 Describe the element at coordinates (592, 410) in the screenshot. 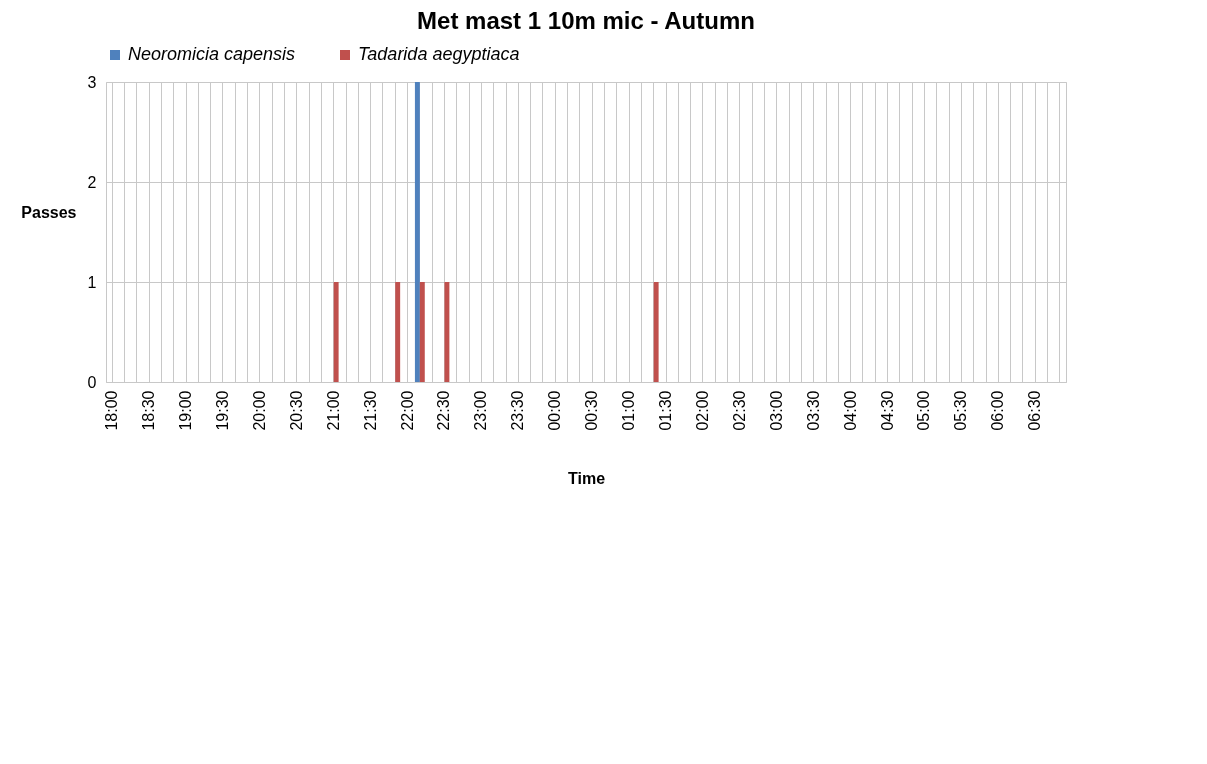

I see `x-tick-label: 00:30` at that location.